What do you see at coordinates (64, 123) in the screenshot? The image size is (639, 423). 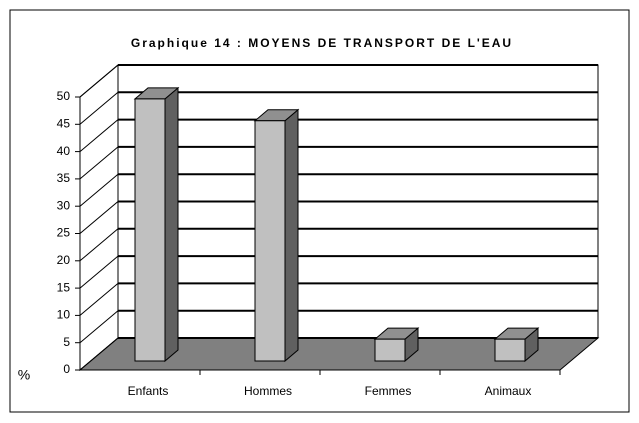 I see `y-tick-label: 45` at bounding box center [64, 123].